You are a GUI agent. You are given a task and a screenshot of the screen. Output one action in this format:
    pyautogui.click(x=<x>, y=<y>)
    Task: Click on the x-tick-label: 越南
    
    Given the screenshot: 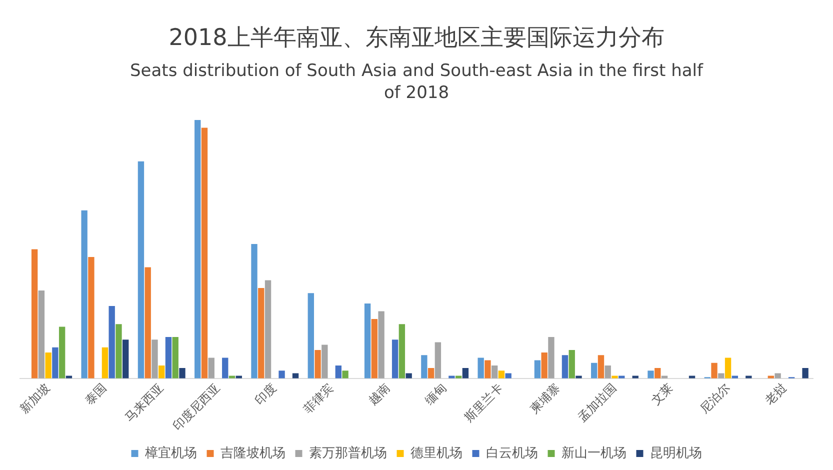 What is the action you would take?
    pyautogui.click(x=379, y=394)
    